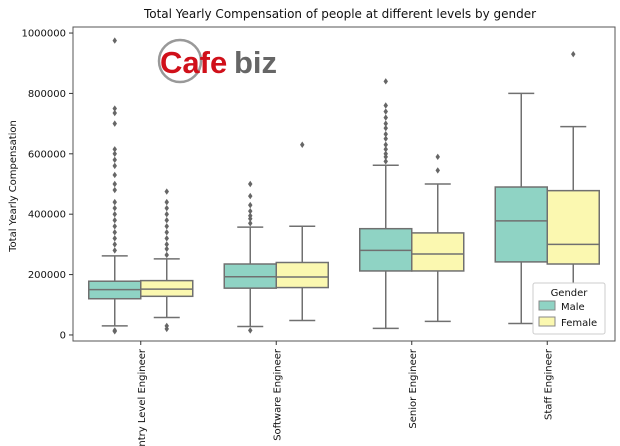 This screenshot has width=620, height=446. What do you see at coordinates (547, 321) in the screenshot?
I see `legend-swatch-female` at bounding box center [547, 321].